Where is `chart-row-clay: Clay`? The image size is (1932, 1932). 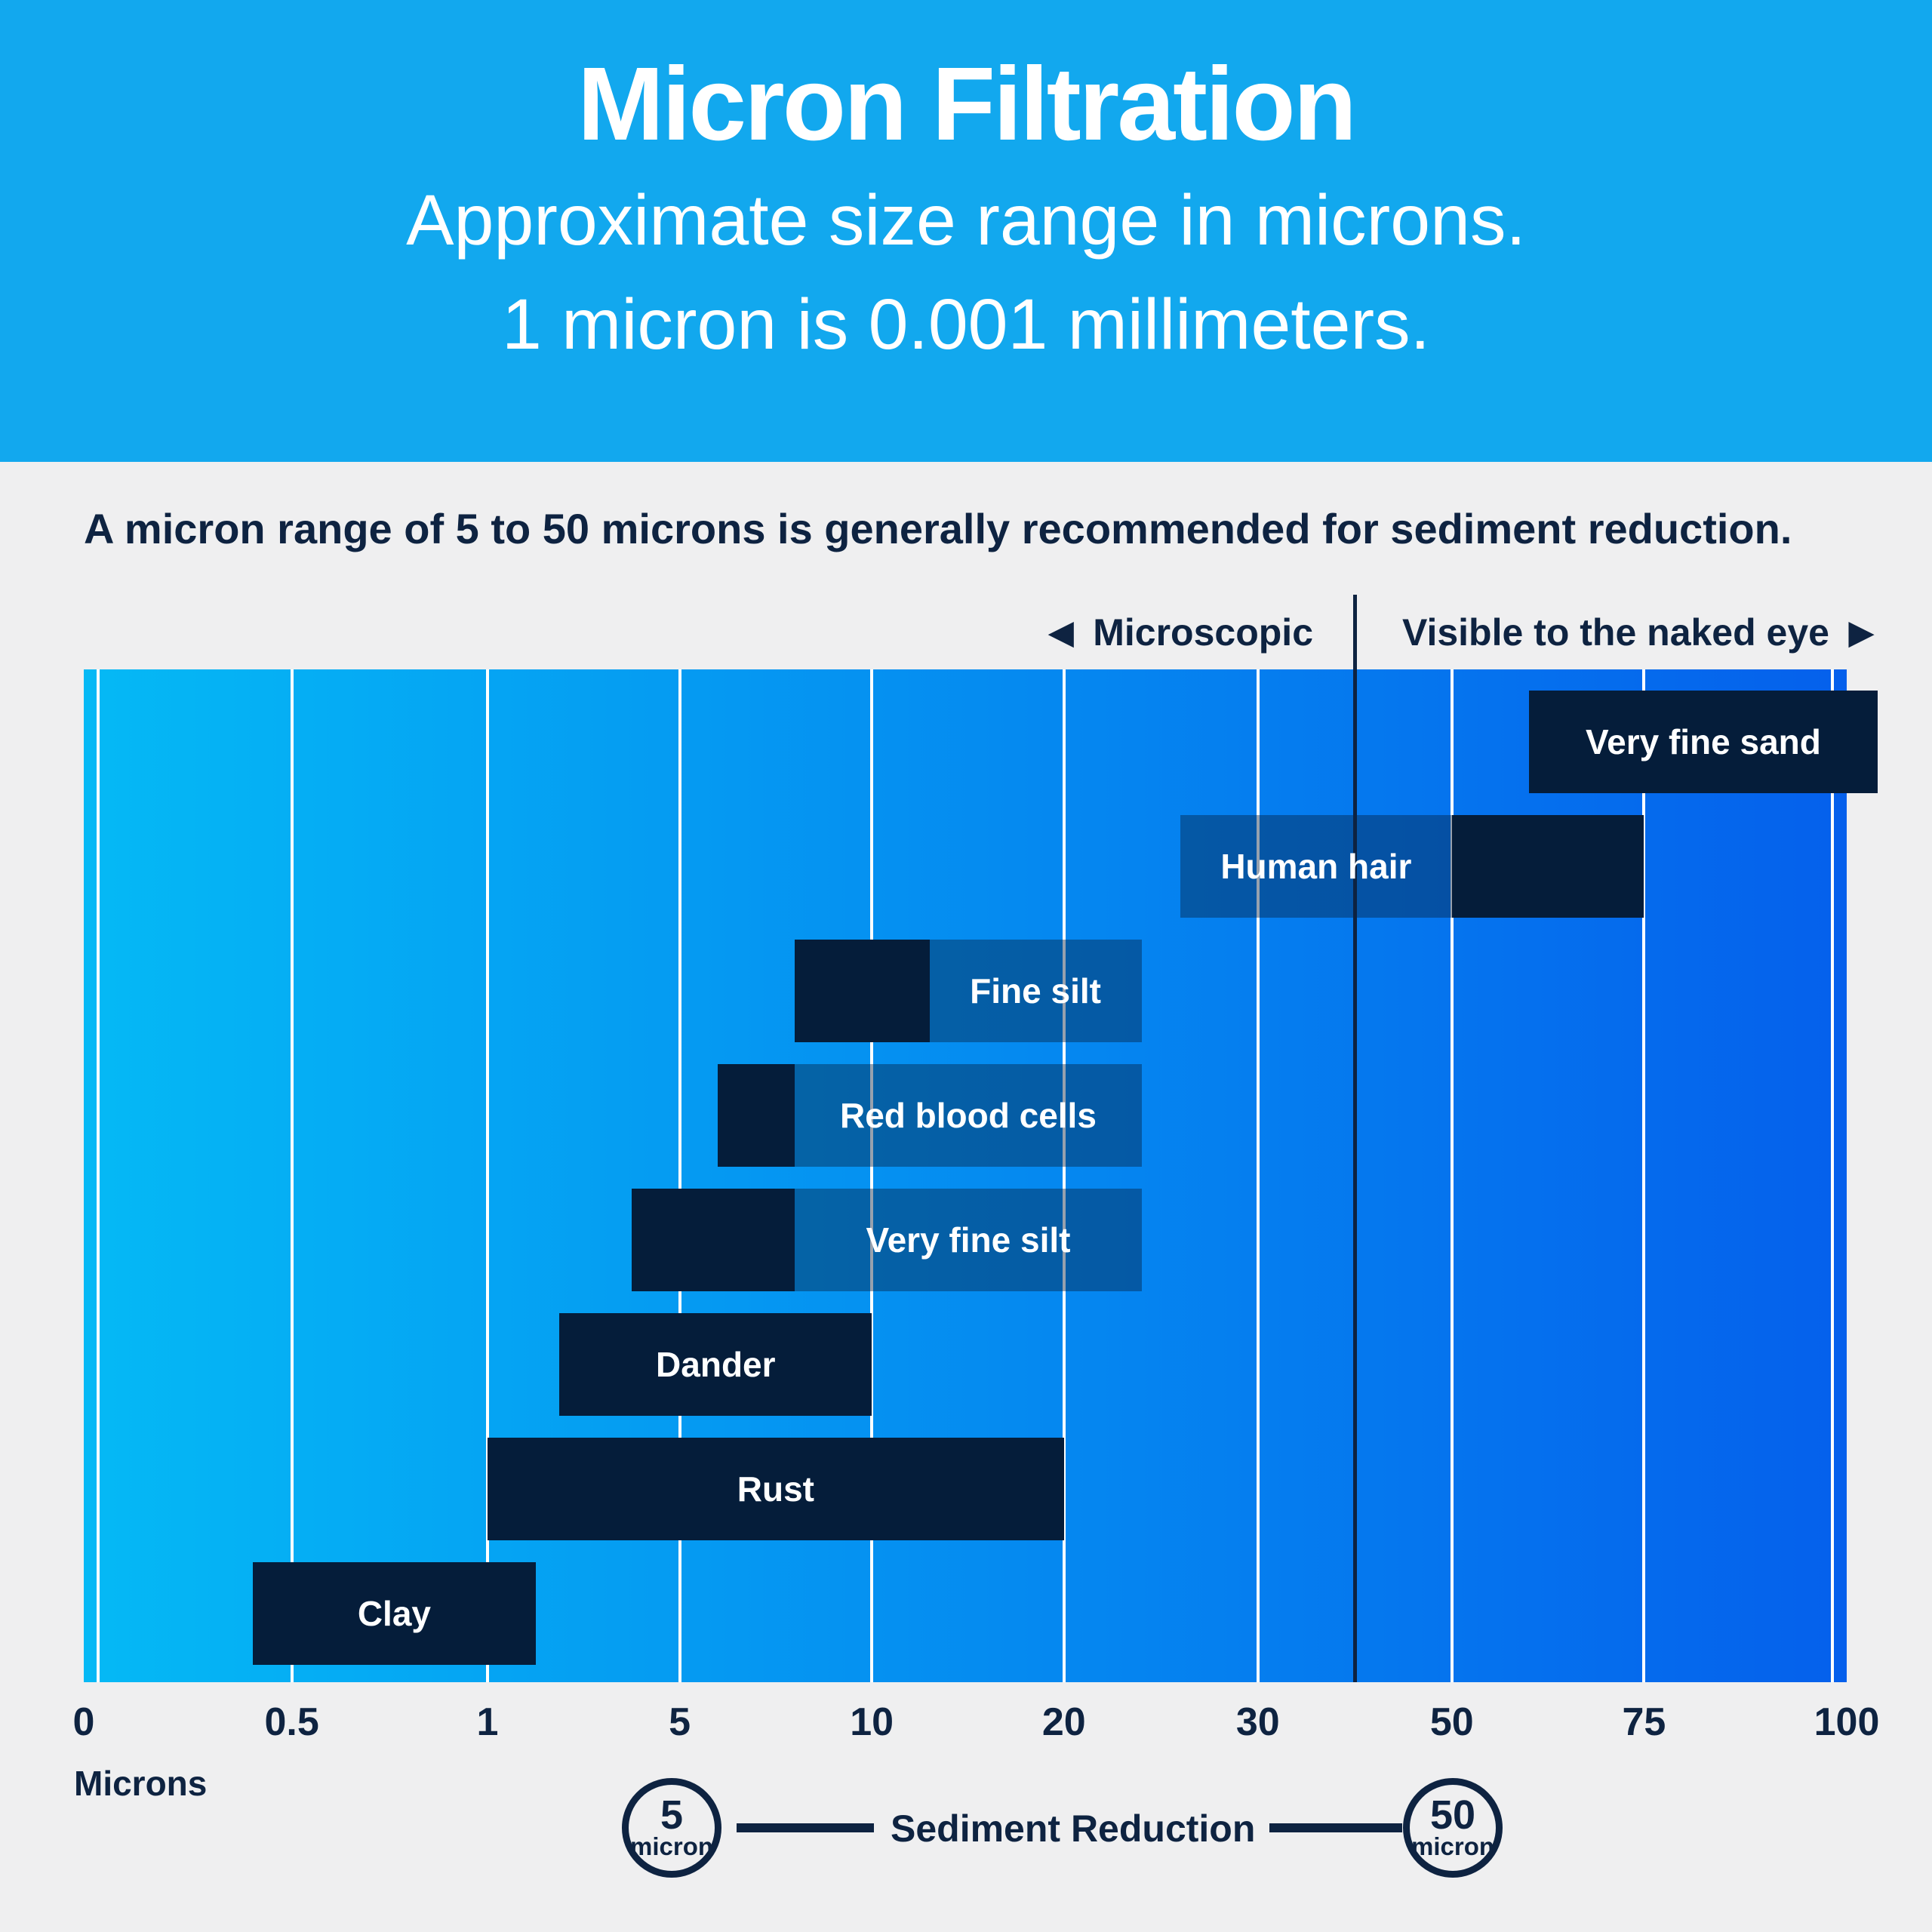
chart-row-clay: Clay is located at coordinates (965, 1613).